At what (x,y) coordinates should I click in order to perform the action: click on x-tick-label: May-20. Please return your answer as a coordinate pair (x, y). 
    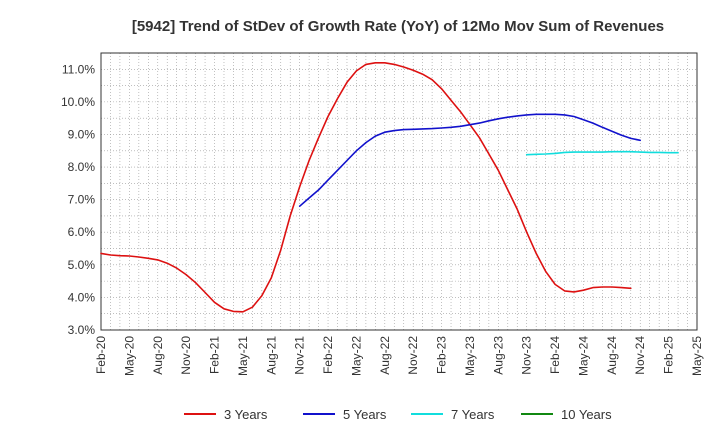
    Looking at the image, I should click on (129, 356).